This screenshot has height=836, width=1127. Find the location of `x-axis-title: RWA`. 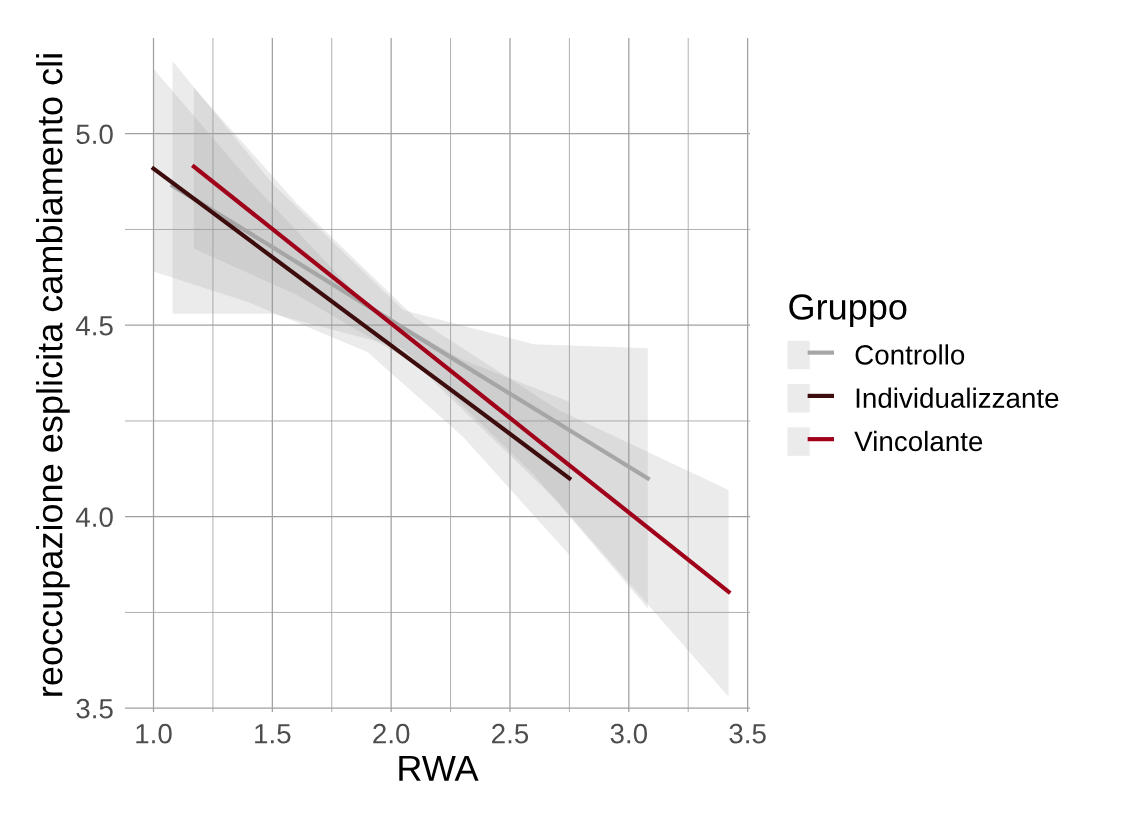

x-axis-title: RWA is located at coordinates (439, 768).